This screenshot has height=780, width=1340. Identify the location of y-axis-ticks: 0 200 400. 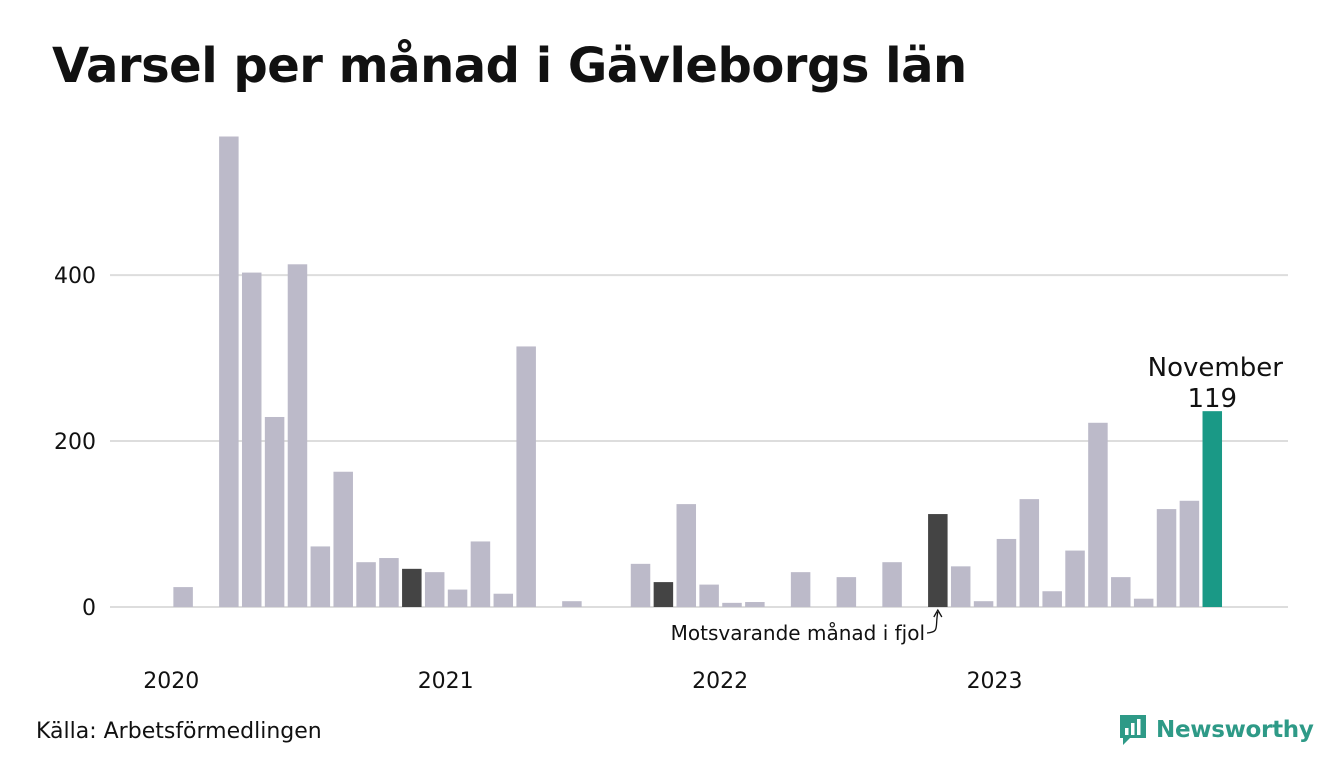
(75, 442).